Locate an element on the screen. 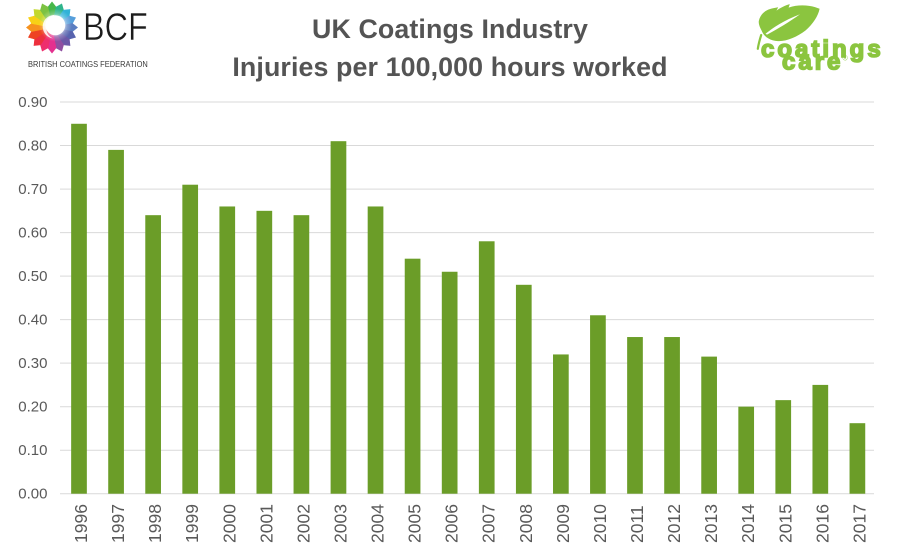  svg-text: 2000 is located at coordinates (229, 523).